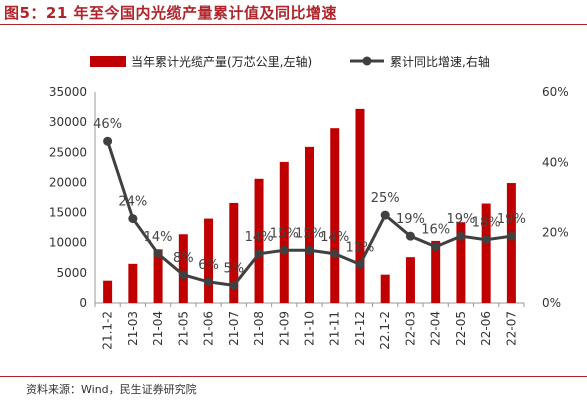  What do you see at coordinates (221, 61) in the screenshot?
I see `legend-label-bar: 当年累计光缆产量(万芯公里,左轴)` at bounding box center [221, 61].